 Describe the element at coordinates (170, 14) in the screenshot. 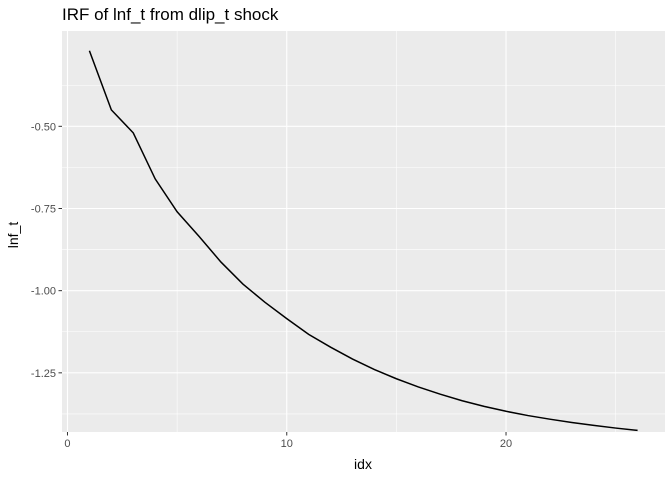

I see `chart-title: IRF of lnf_t from dlip_t shock` at that location.